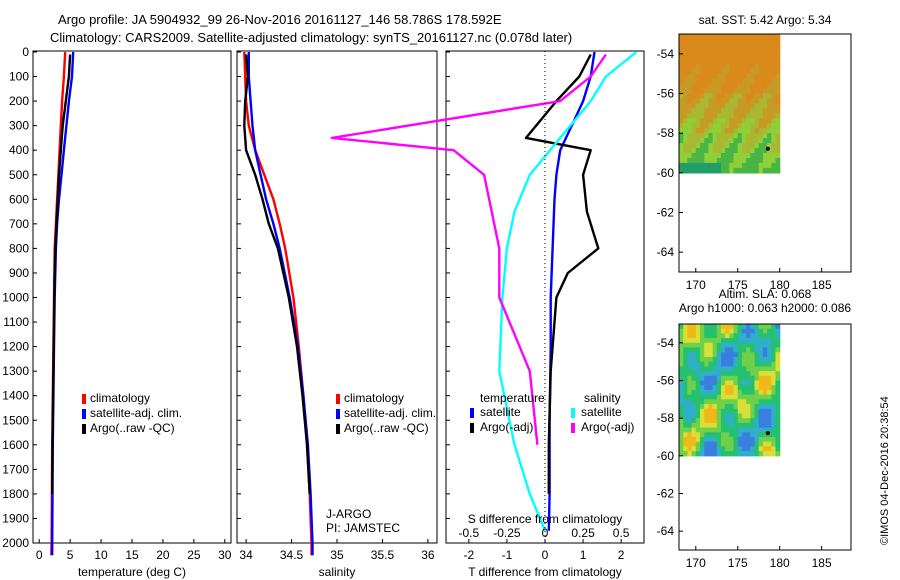 This screenshot has height=580, width=900. I want to click on ytick-label: 500, so click(19, 175).